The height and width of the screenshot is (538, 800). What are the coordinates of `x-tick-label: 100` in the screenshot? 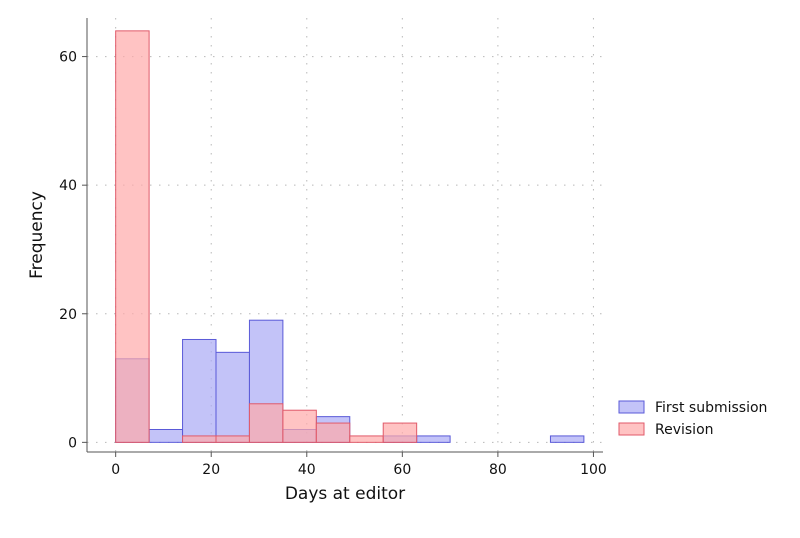 It's located at (593, 470).